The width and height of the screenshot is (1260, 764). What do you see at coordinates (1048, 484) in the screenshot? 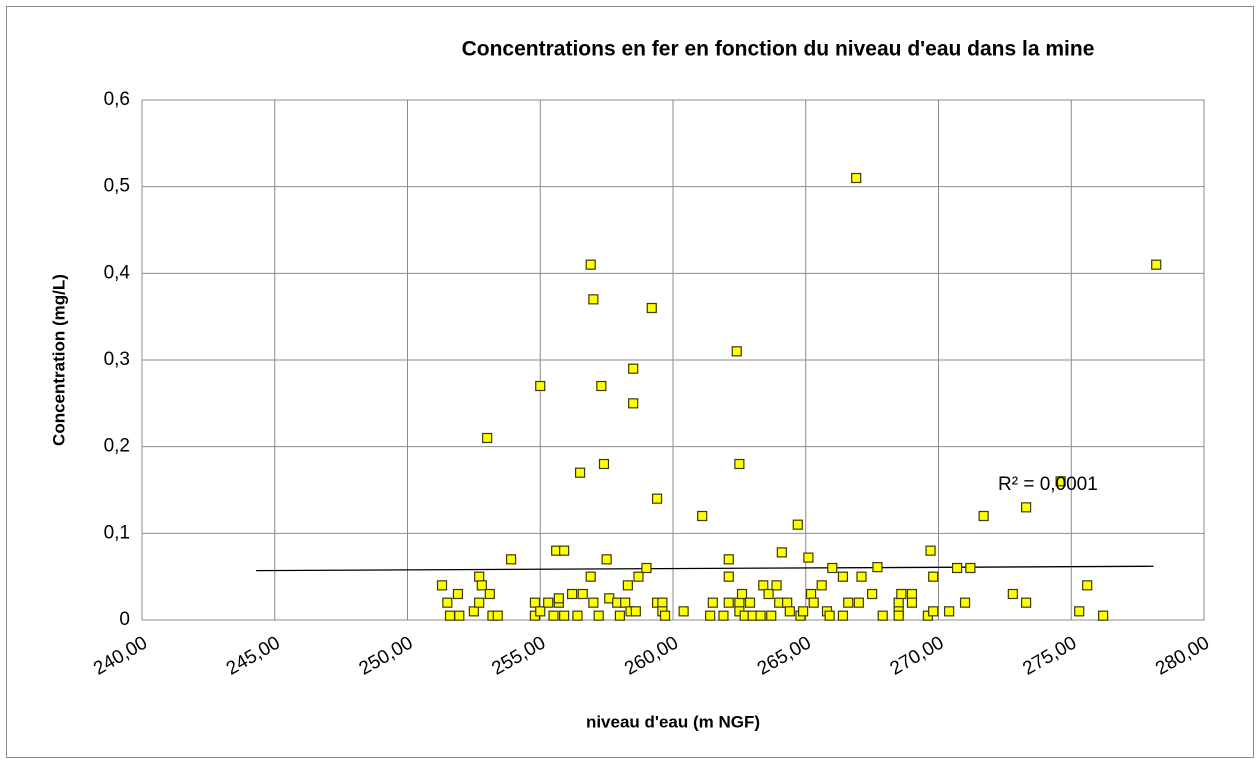
I see `annotation: R² = 0,0001` at bounding box center [1048, 484].